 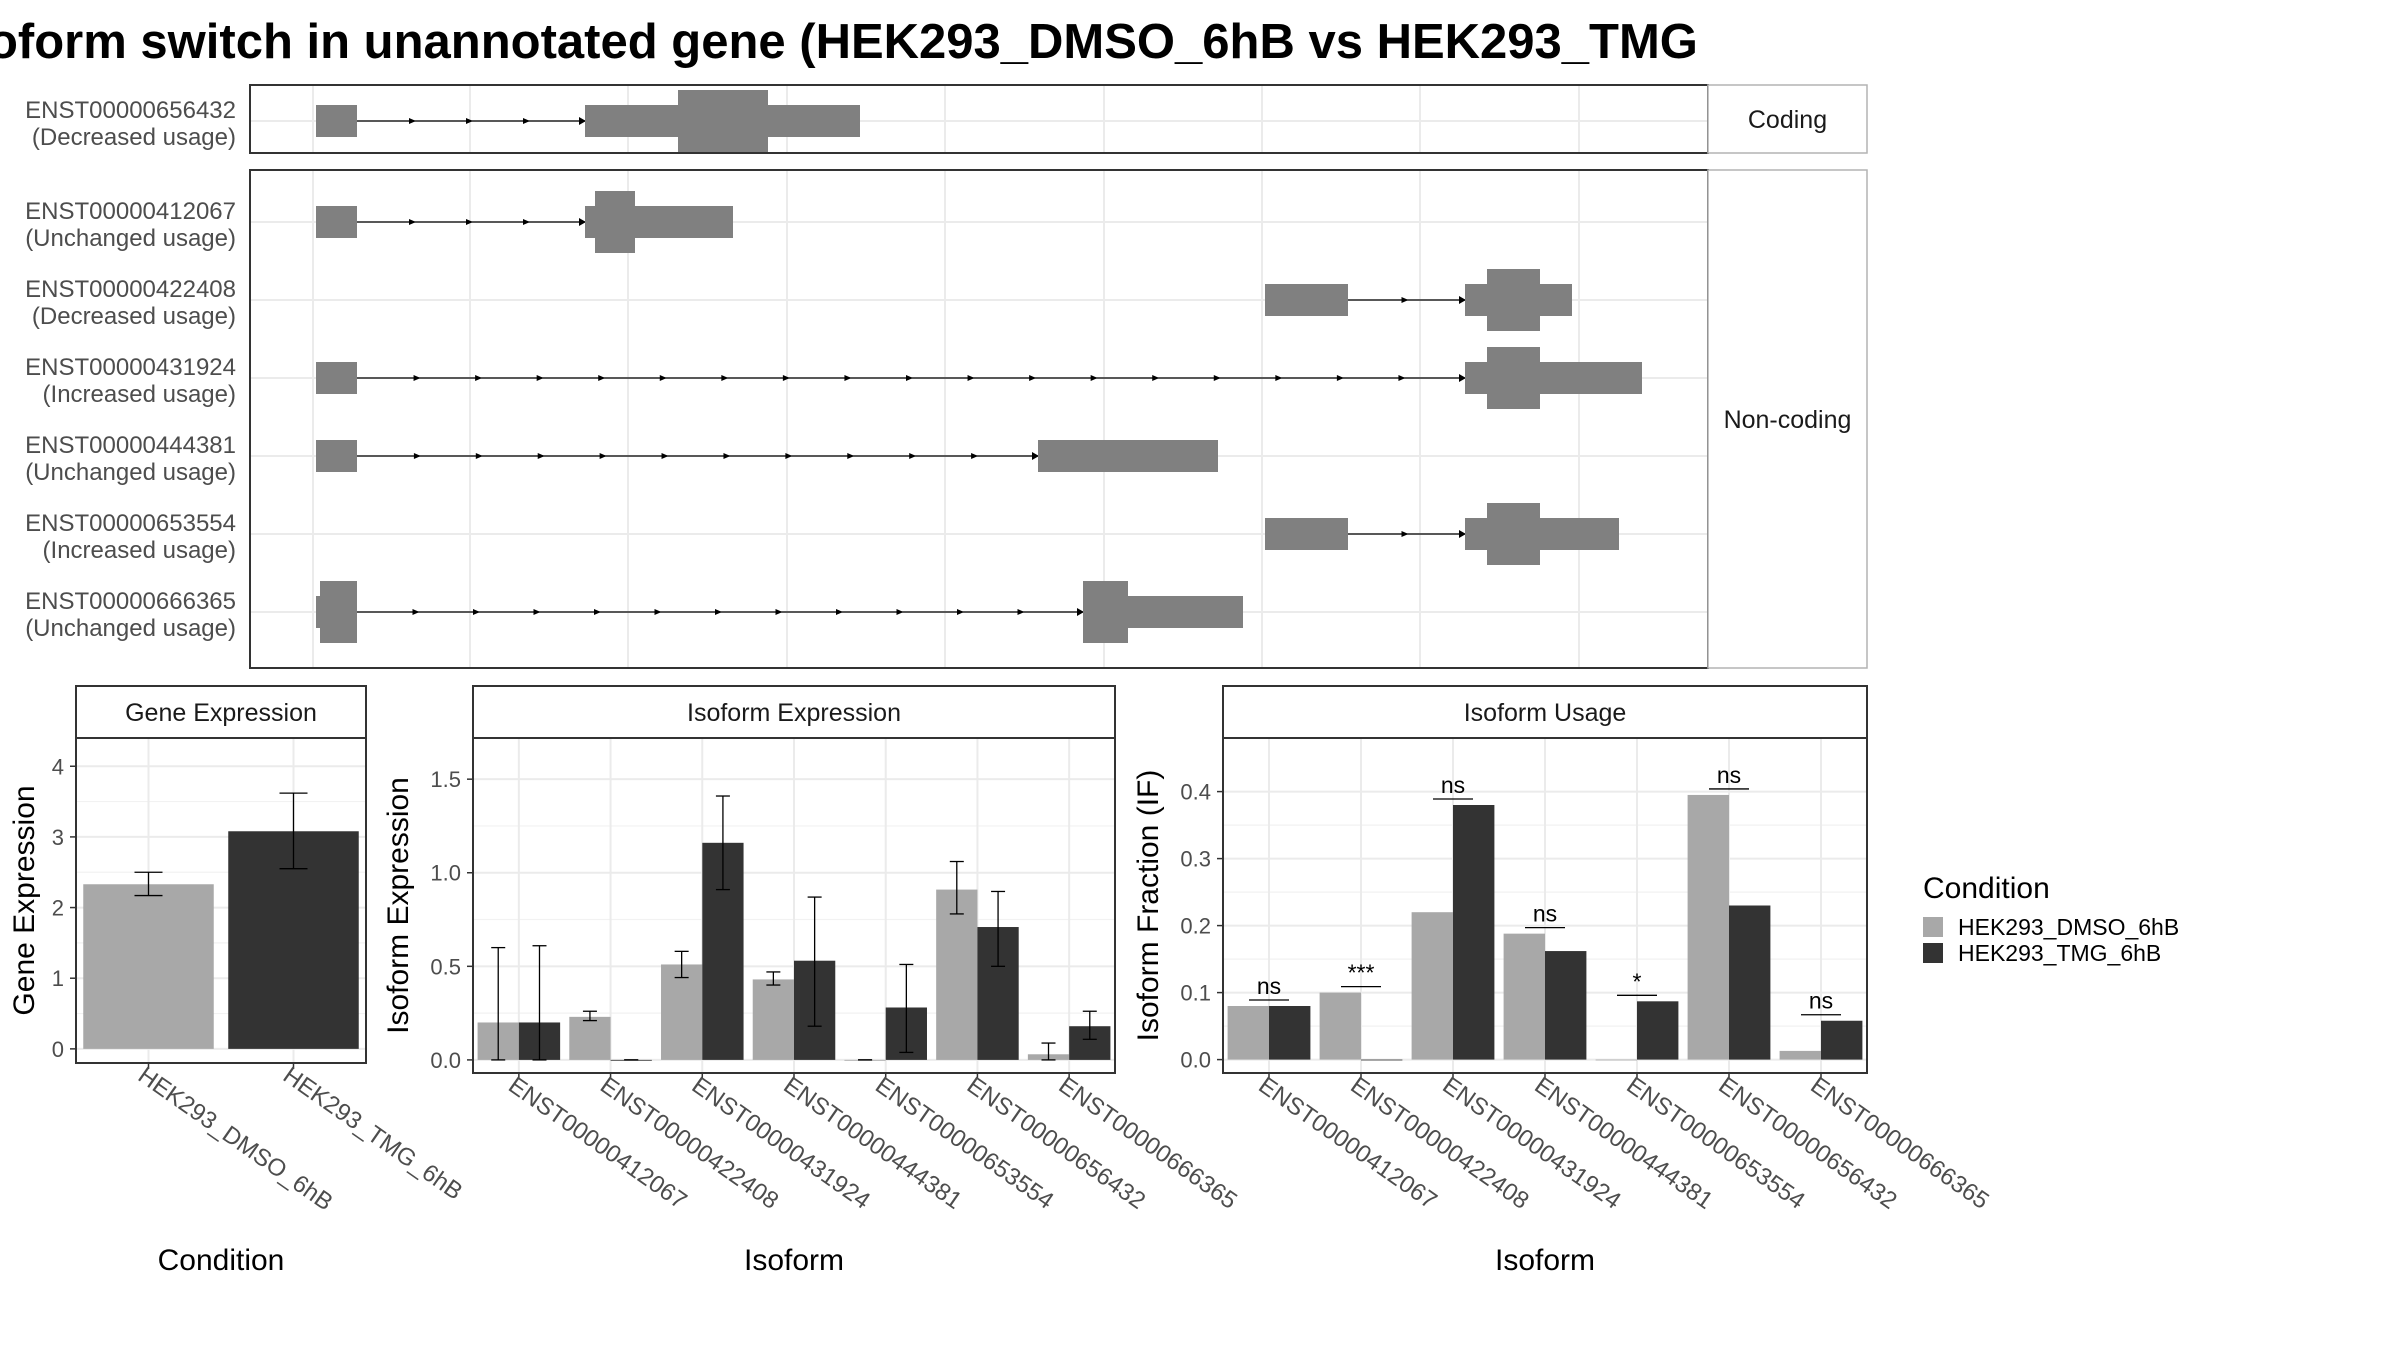 I want to click on y-tick-label: 4, so click(x=58, y=766).